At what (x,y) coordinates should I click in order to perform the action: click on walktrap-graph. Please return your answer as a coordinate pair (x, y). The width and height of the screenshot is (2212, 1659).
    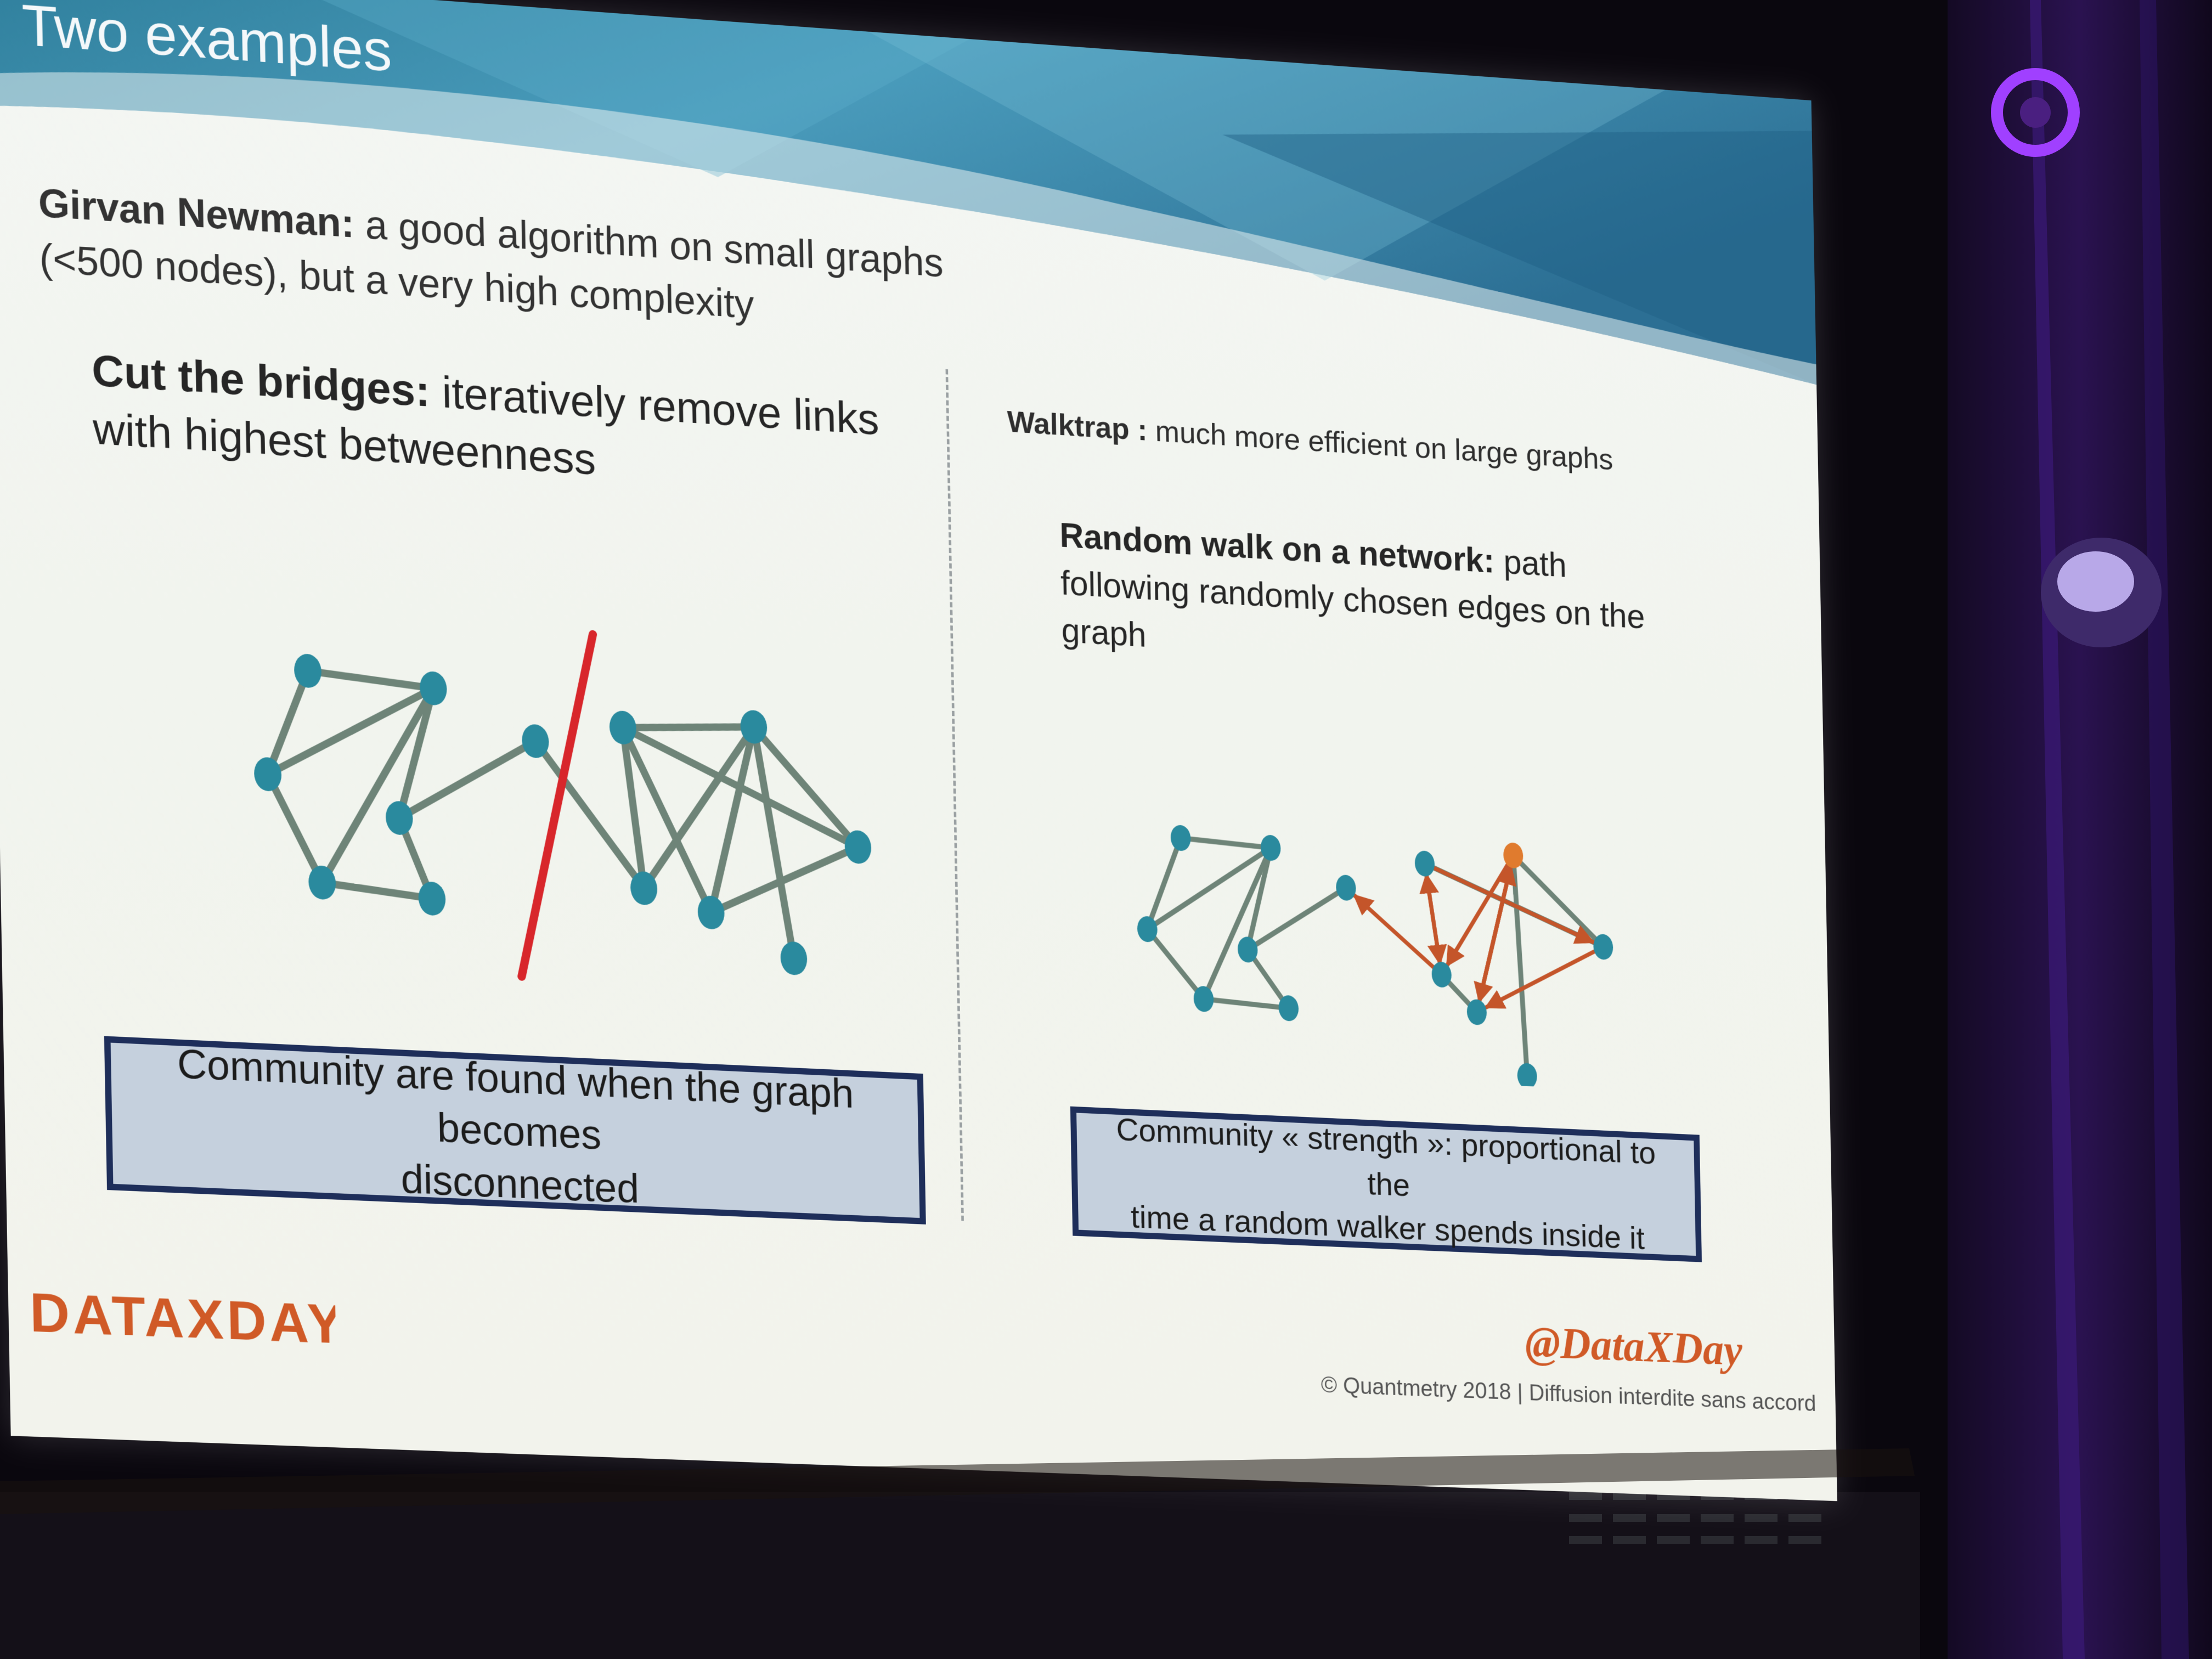
    Looking at the image, I should click on (1376, 945).